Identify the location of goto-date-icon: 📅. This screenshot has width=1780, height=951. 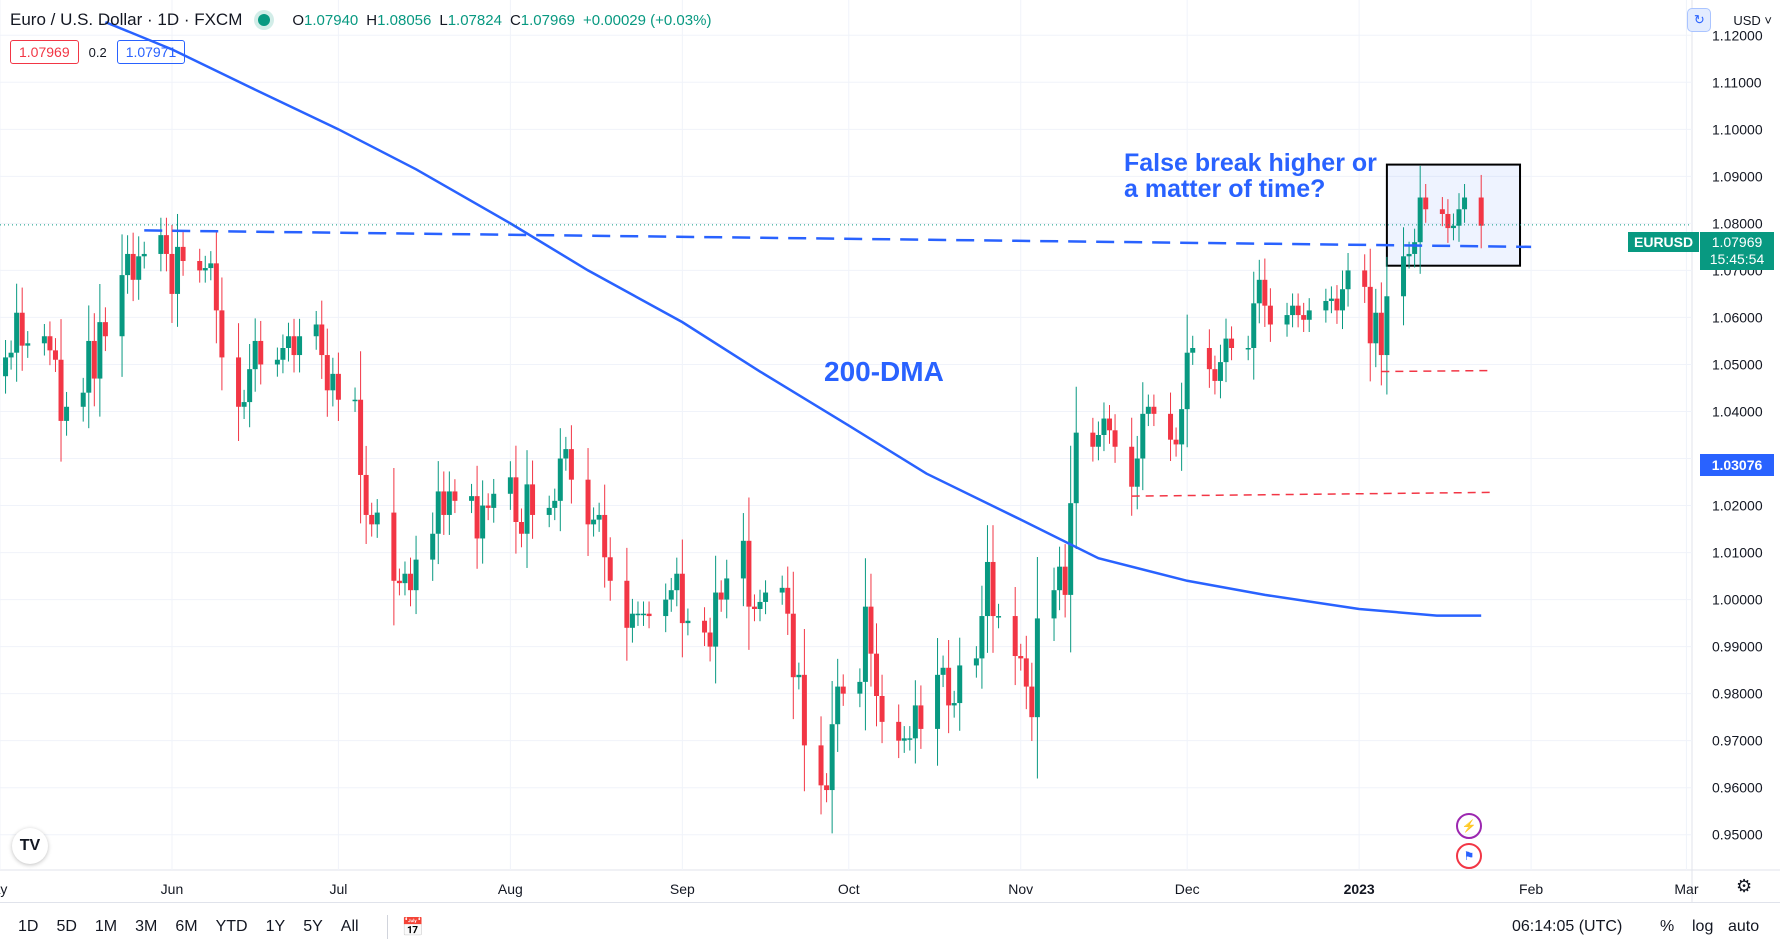
(412, 926).